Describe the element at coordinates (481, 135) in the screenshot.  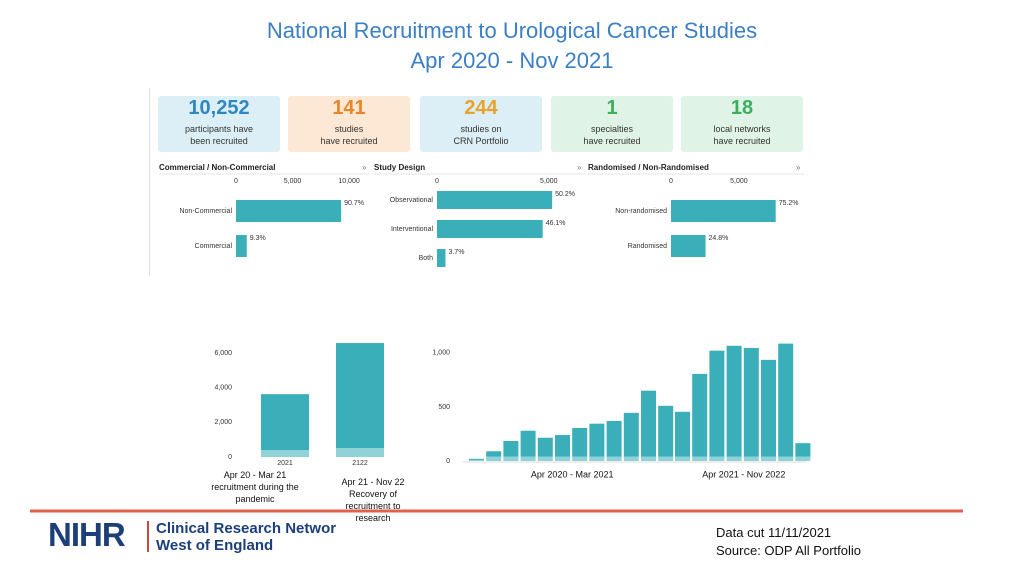
I see `kpi-label: studies on CRN Portfolio` at that location.